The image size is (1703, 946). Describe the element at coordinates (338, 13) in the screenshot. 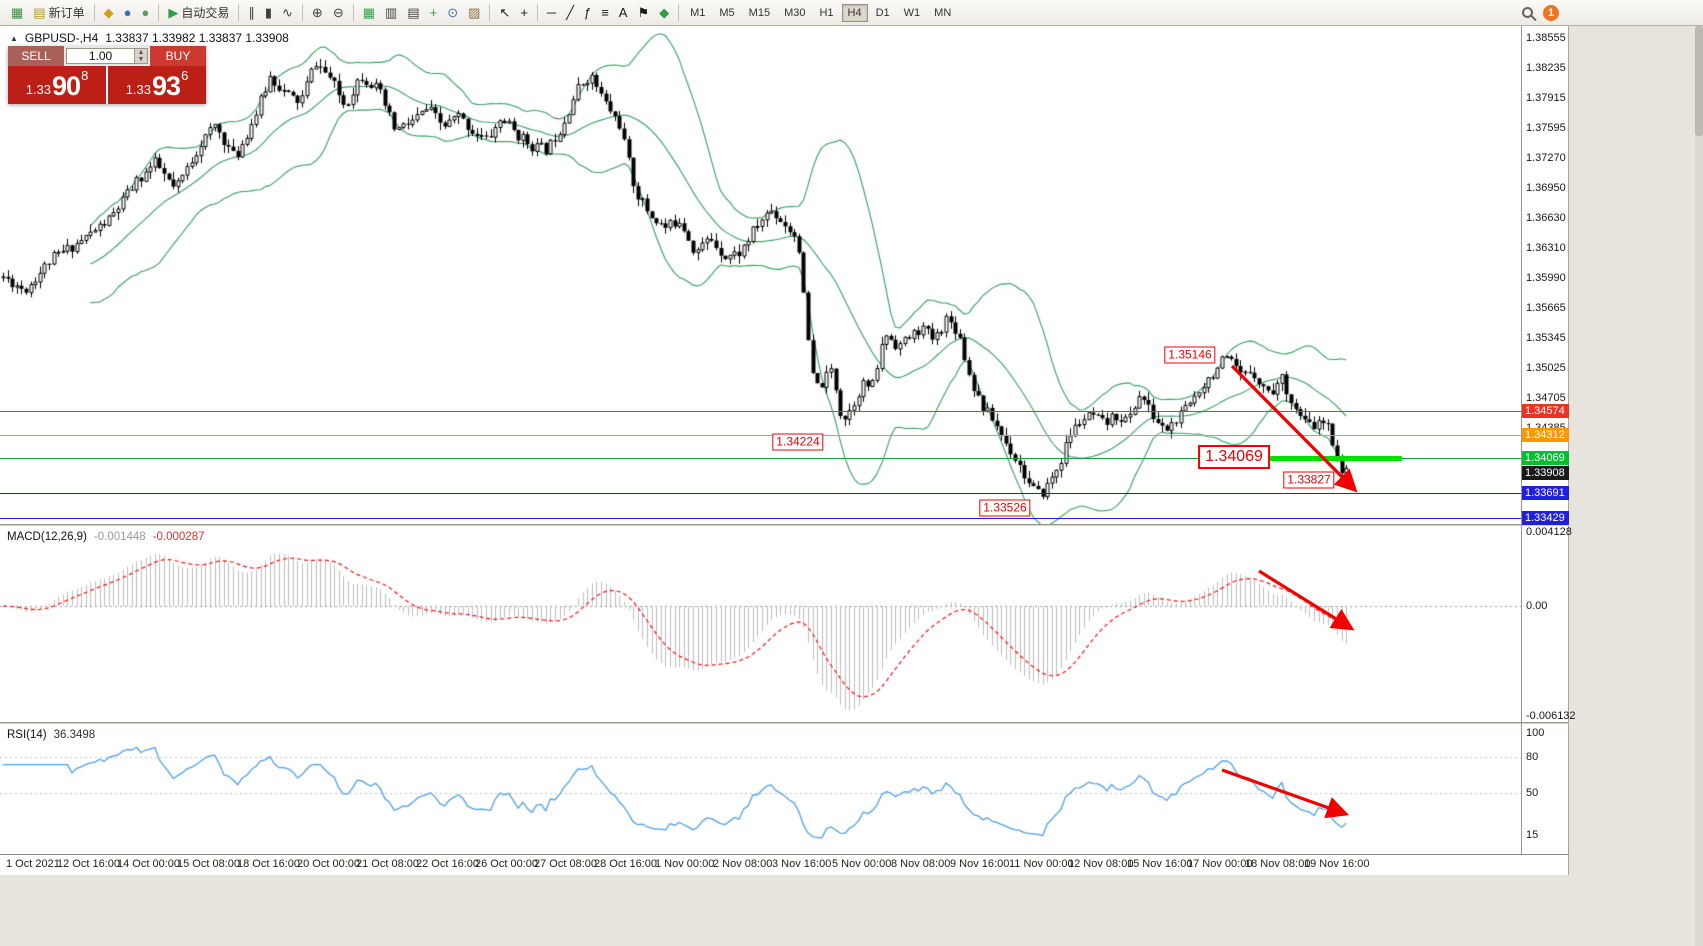

I see `zoom-out-button: ⊖` at that location.